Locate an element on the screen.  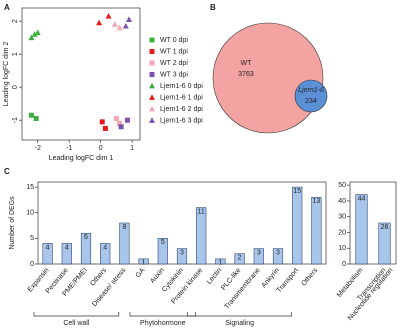
legend-label: Ljern1-6 2 dpi is located at coordinates (181, 109).